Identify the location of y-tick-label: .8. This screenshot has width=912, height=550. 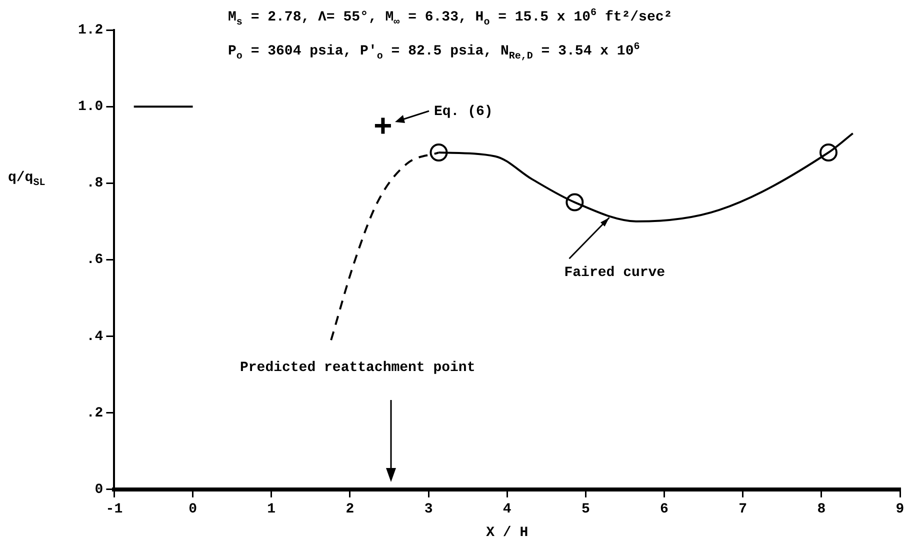
(95, 184).